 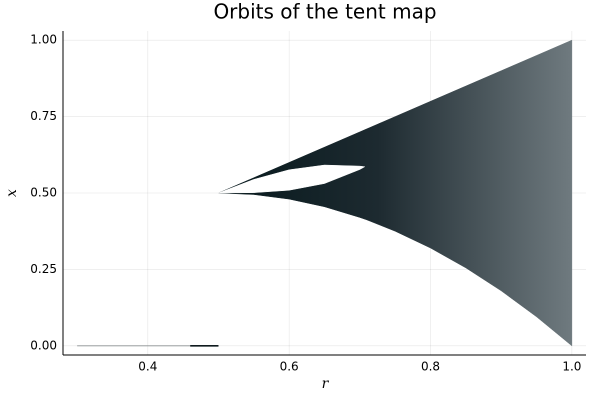 I want to click on y-tick-label: 0.00, so click(x=43, y=345).